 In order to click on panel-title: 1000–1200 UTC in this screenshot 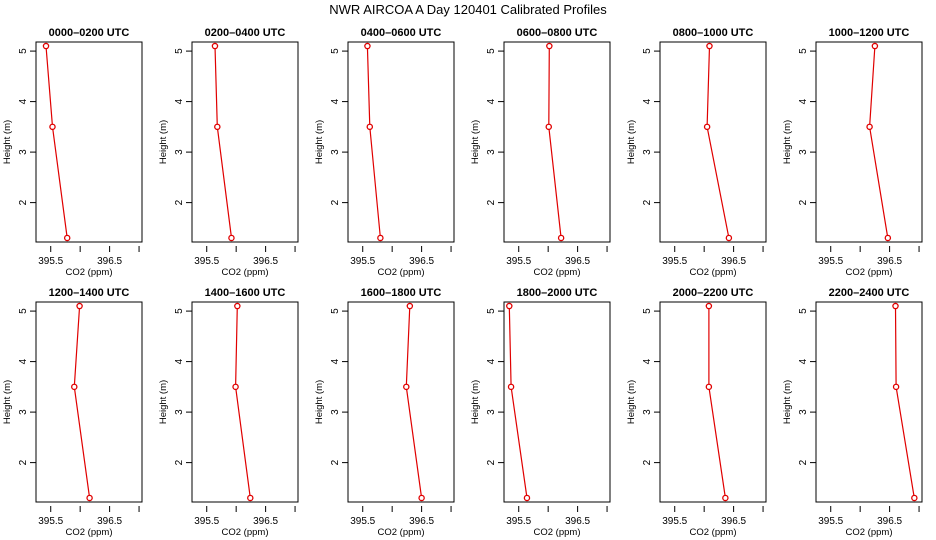, I will do `click(869, 33)`.